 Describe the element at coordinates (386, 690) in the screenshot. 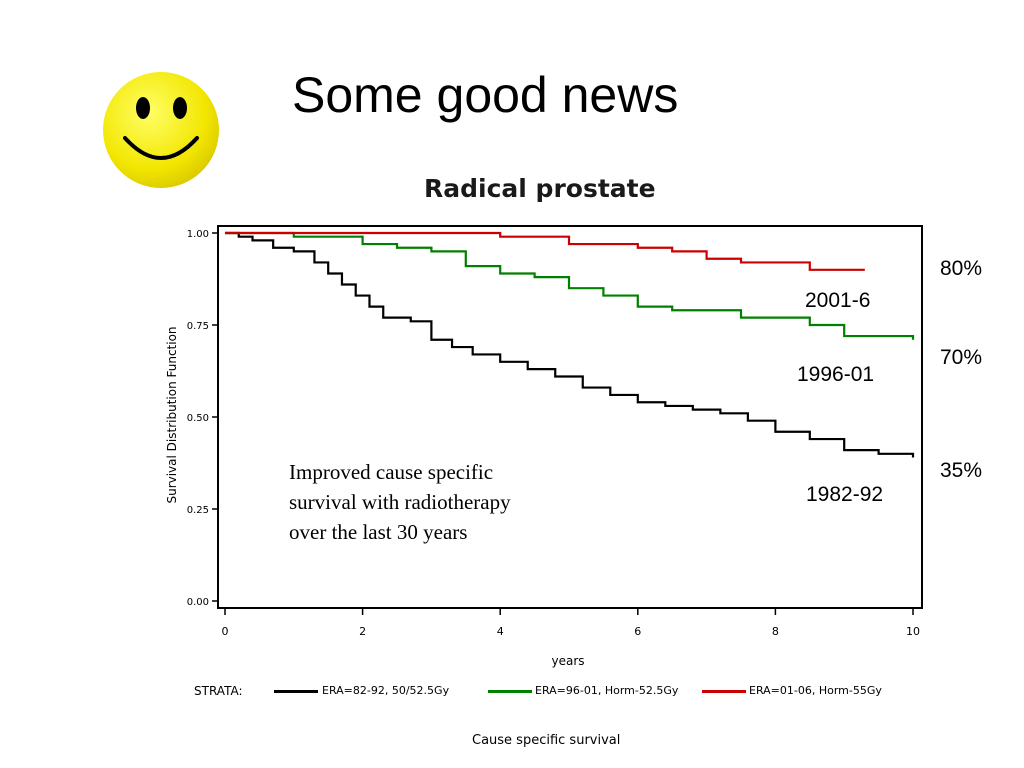

I see `legend-entry-82-92: ERA=82-92, 50/52.5Gy` at that location.